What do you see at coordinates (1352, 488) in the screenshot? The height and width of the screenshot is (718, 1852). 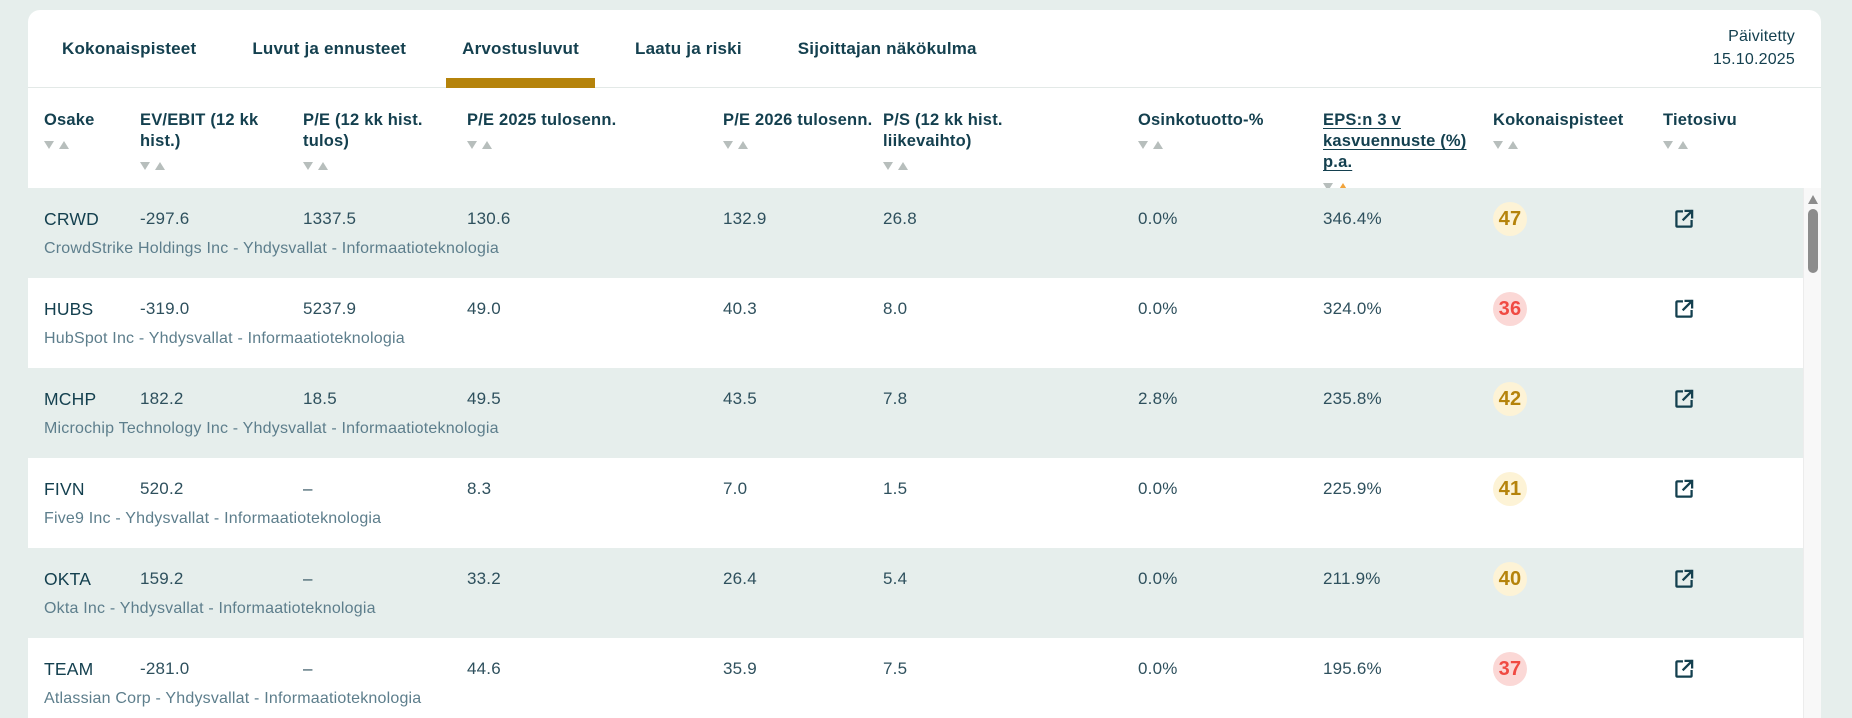 I see `value-cell: 225.9%` at bounding box center [1352, 488].